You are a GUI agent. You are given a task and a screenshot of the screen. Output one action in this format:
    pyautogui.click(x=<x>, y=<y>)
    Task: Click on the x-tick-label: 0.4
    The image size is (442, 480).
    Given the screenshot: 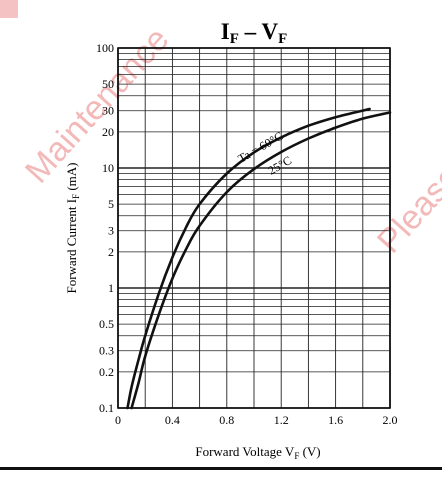 What is the action you would take?
    pyautogui.click(x=172, y=420)
    